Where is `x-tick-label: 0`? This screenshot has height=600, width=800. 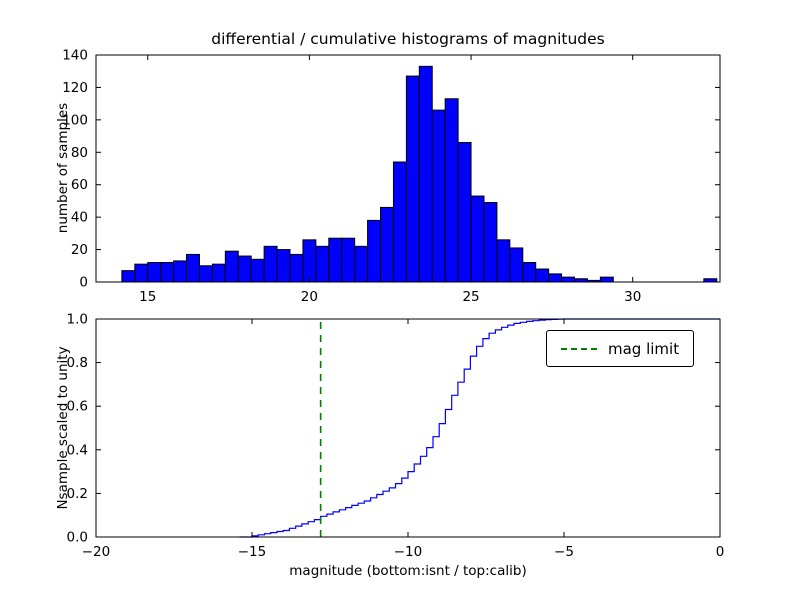
x-tick-label: 0 is located at coordinates (720, 552).